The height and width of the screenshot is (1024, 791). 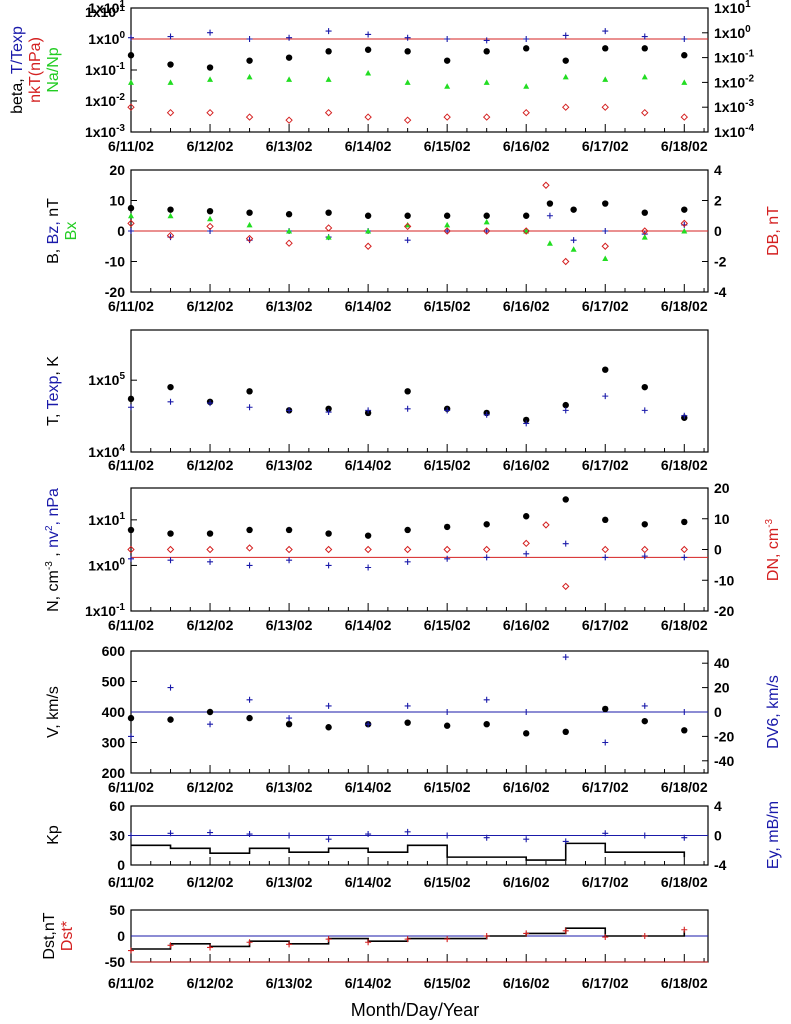 I want to click on panel-4-y2-label: DN, cm-3, so click(x=773, y=549).